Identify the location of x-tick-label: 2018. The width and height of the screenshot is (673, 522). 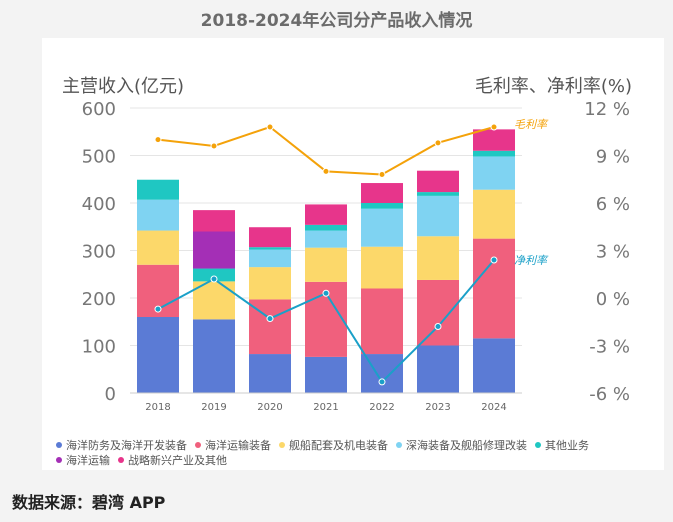
(157, 407).